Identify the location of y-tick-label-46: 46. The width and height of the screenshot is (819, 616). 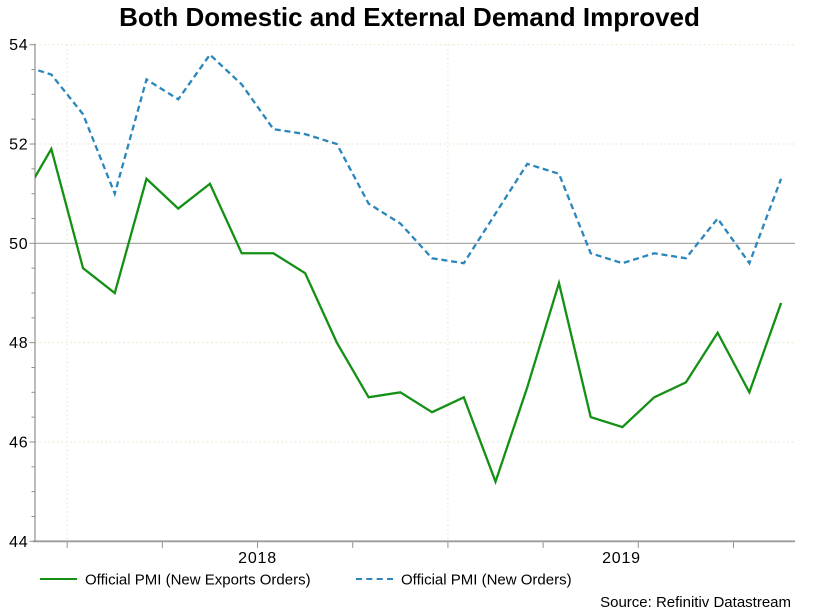
(18, 442).